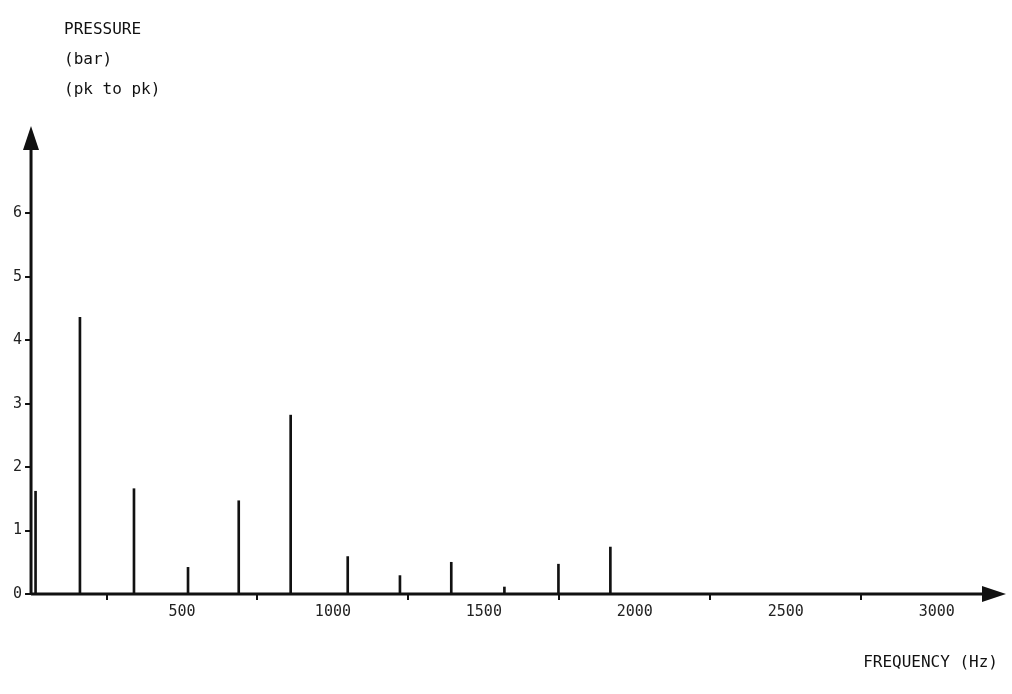  I want to click on x-axis-title: FREQUENCY (Hz), so click(930, 661).